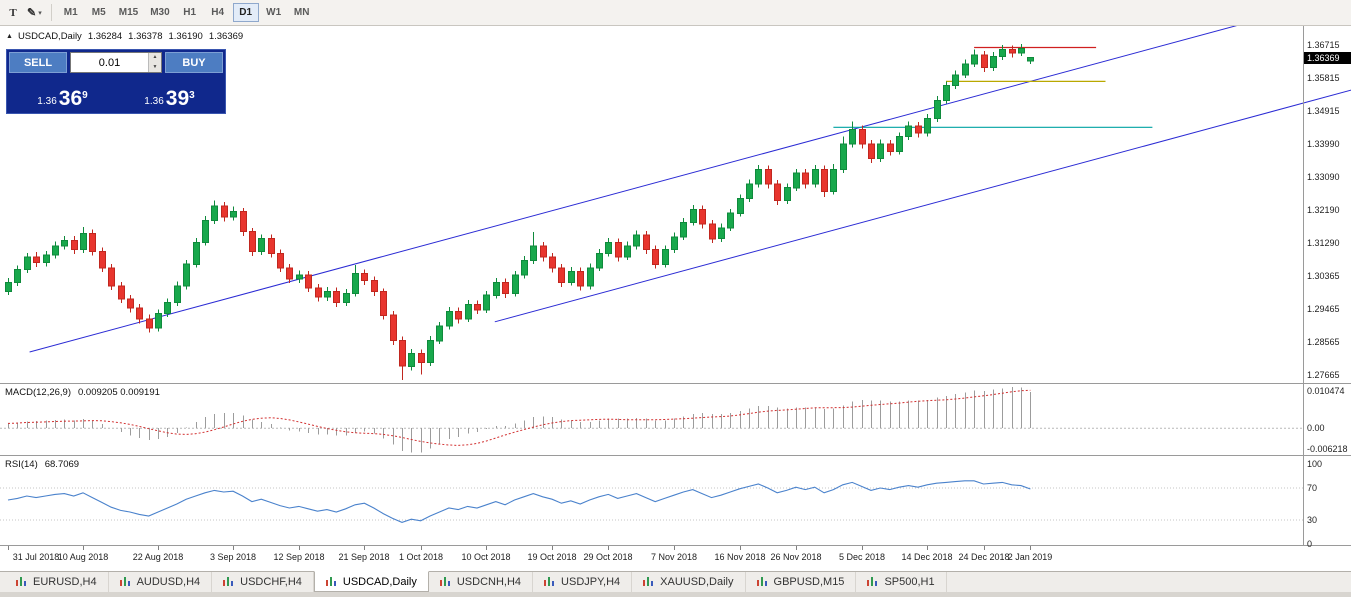 The width and height of the screenshot is (1351, 597). What do you see at coordinates (697, 582) in the screenshot?
I see `tab-label: XAUUSD,Daily` at bounding box center [697, 582].